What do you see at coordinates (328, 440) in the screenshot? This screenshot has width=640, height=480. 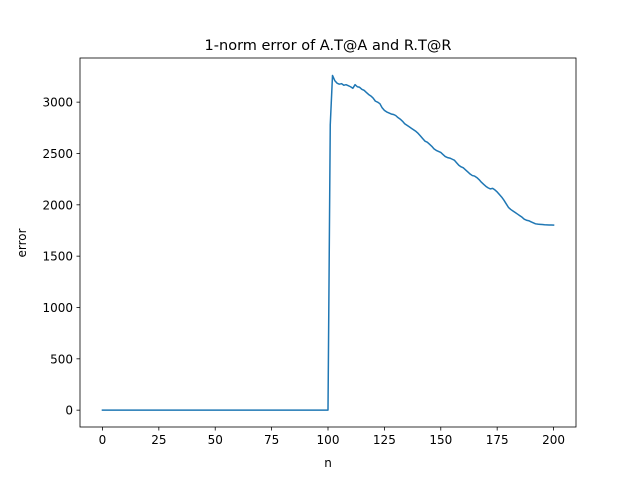 I see `x-tick-label-100: 100` at bounding box center [328, 440].